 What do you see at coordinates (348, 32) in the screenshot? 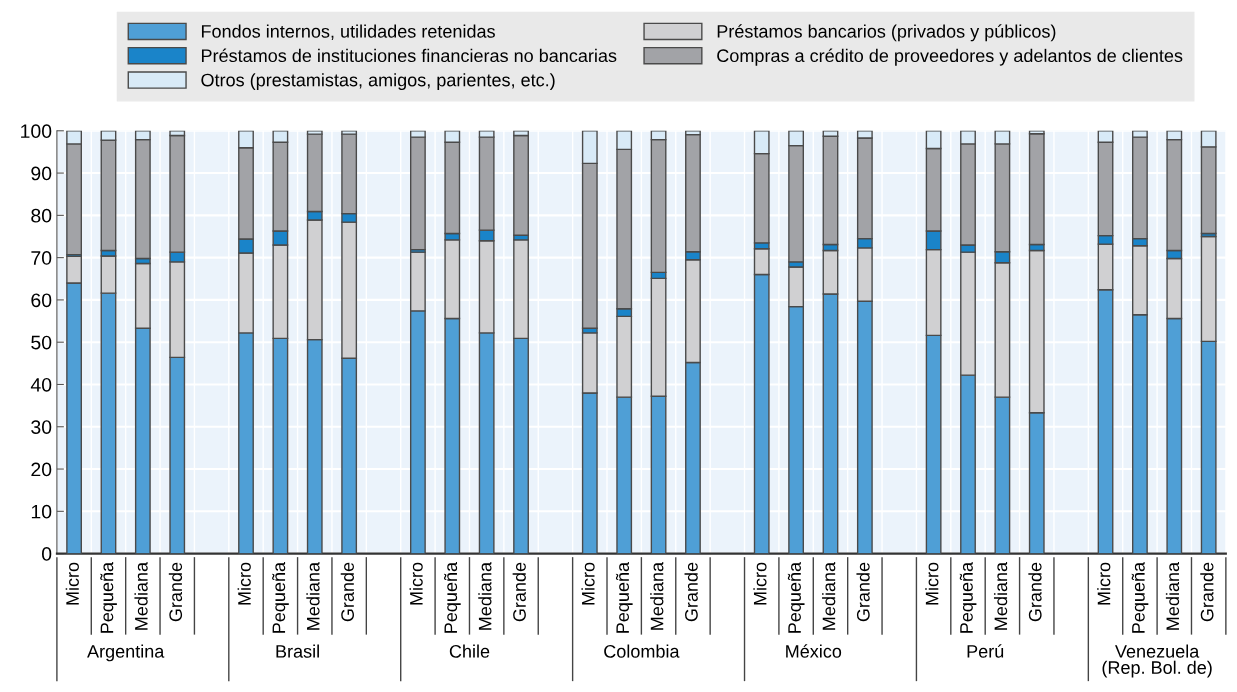
I see `legend-label: Fondos internos, utilidades retenidas` at bounding box center [348, 32].